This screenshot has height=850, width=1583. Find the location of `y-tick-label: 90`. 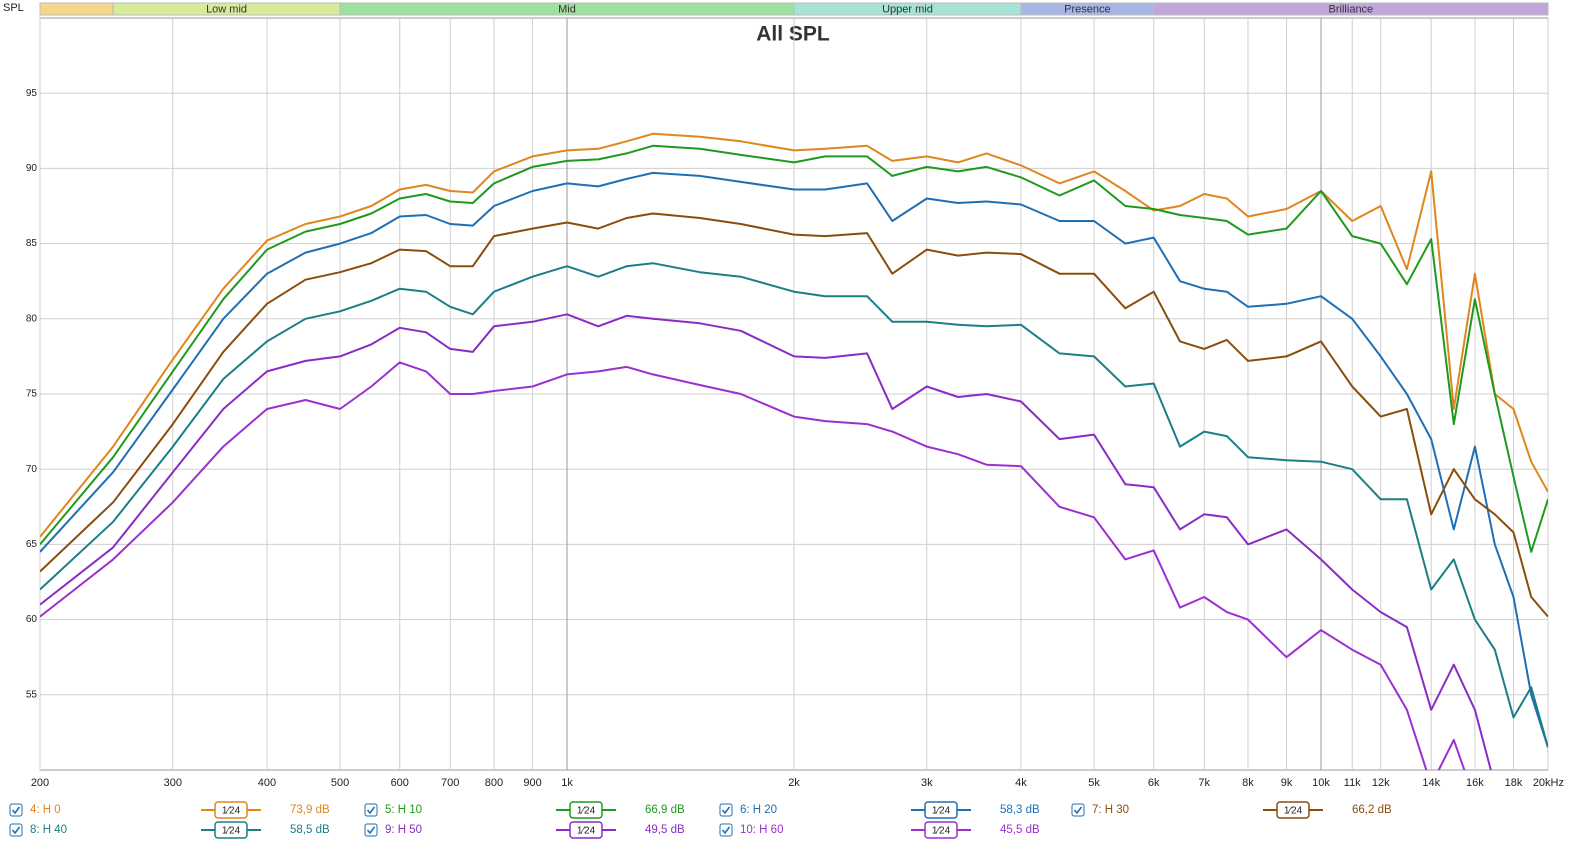

y-tick-label: 90 is located at coordinates (32, 168).